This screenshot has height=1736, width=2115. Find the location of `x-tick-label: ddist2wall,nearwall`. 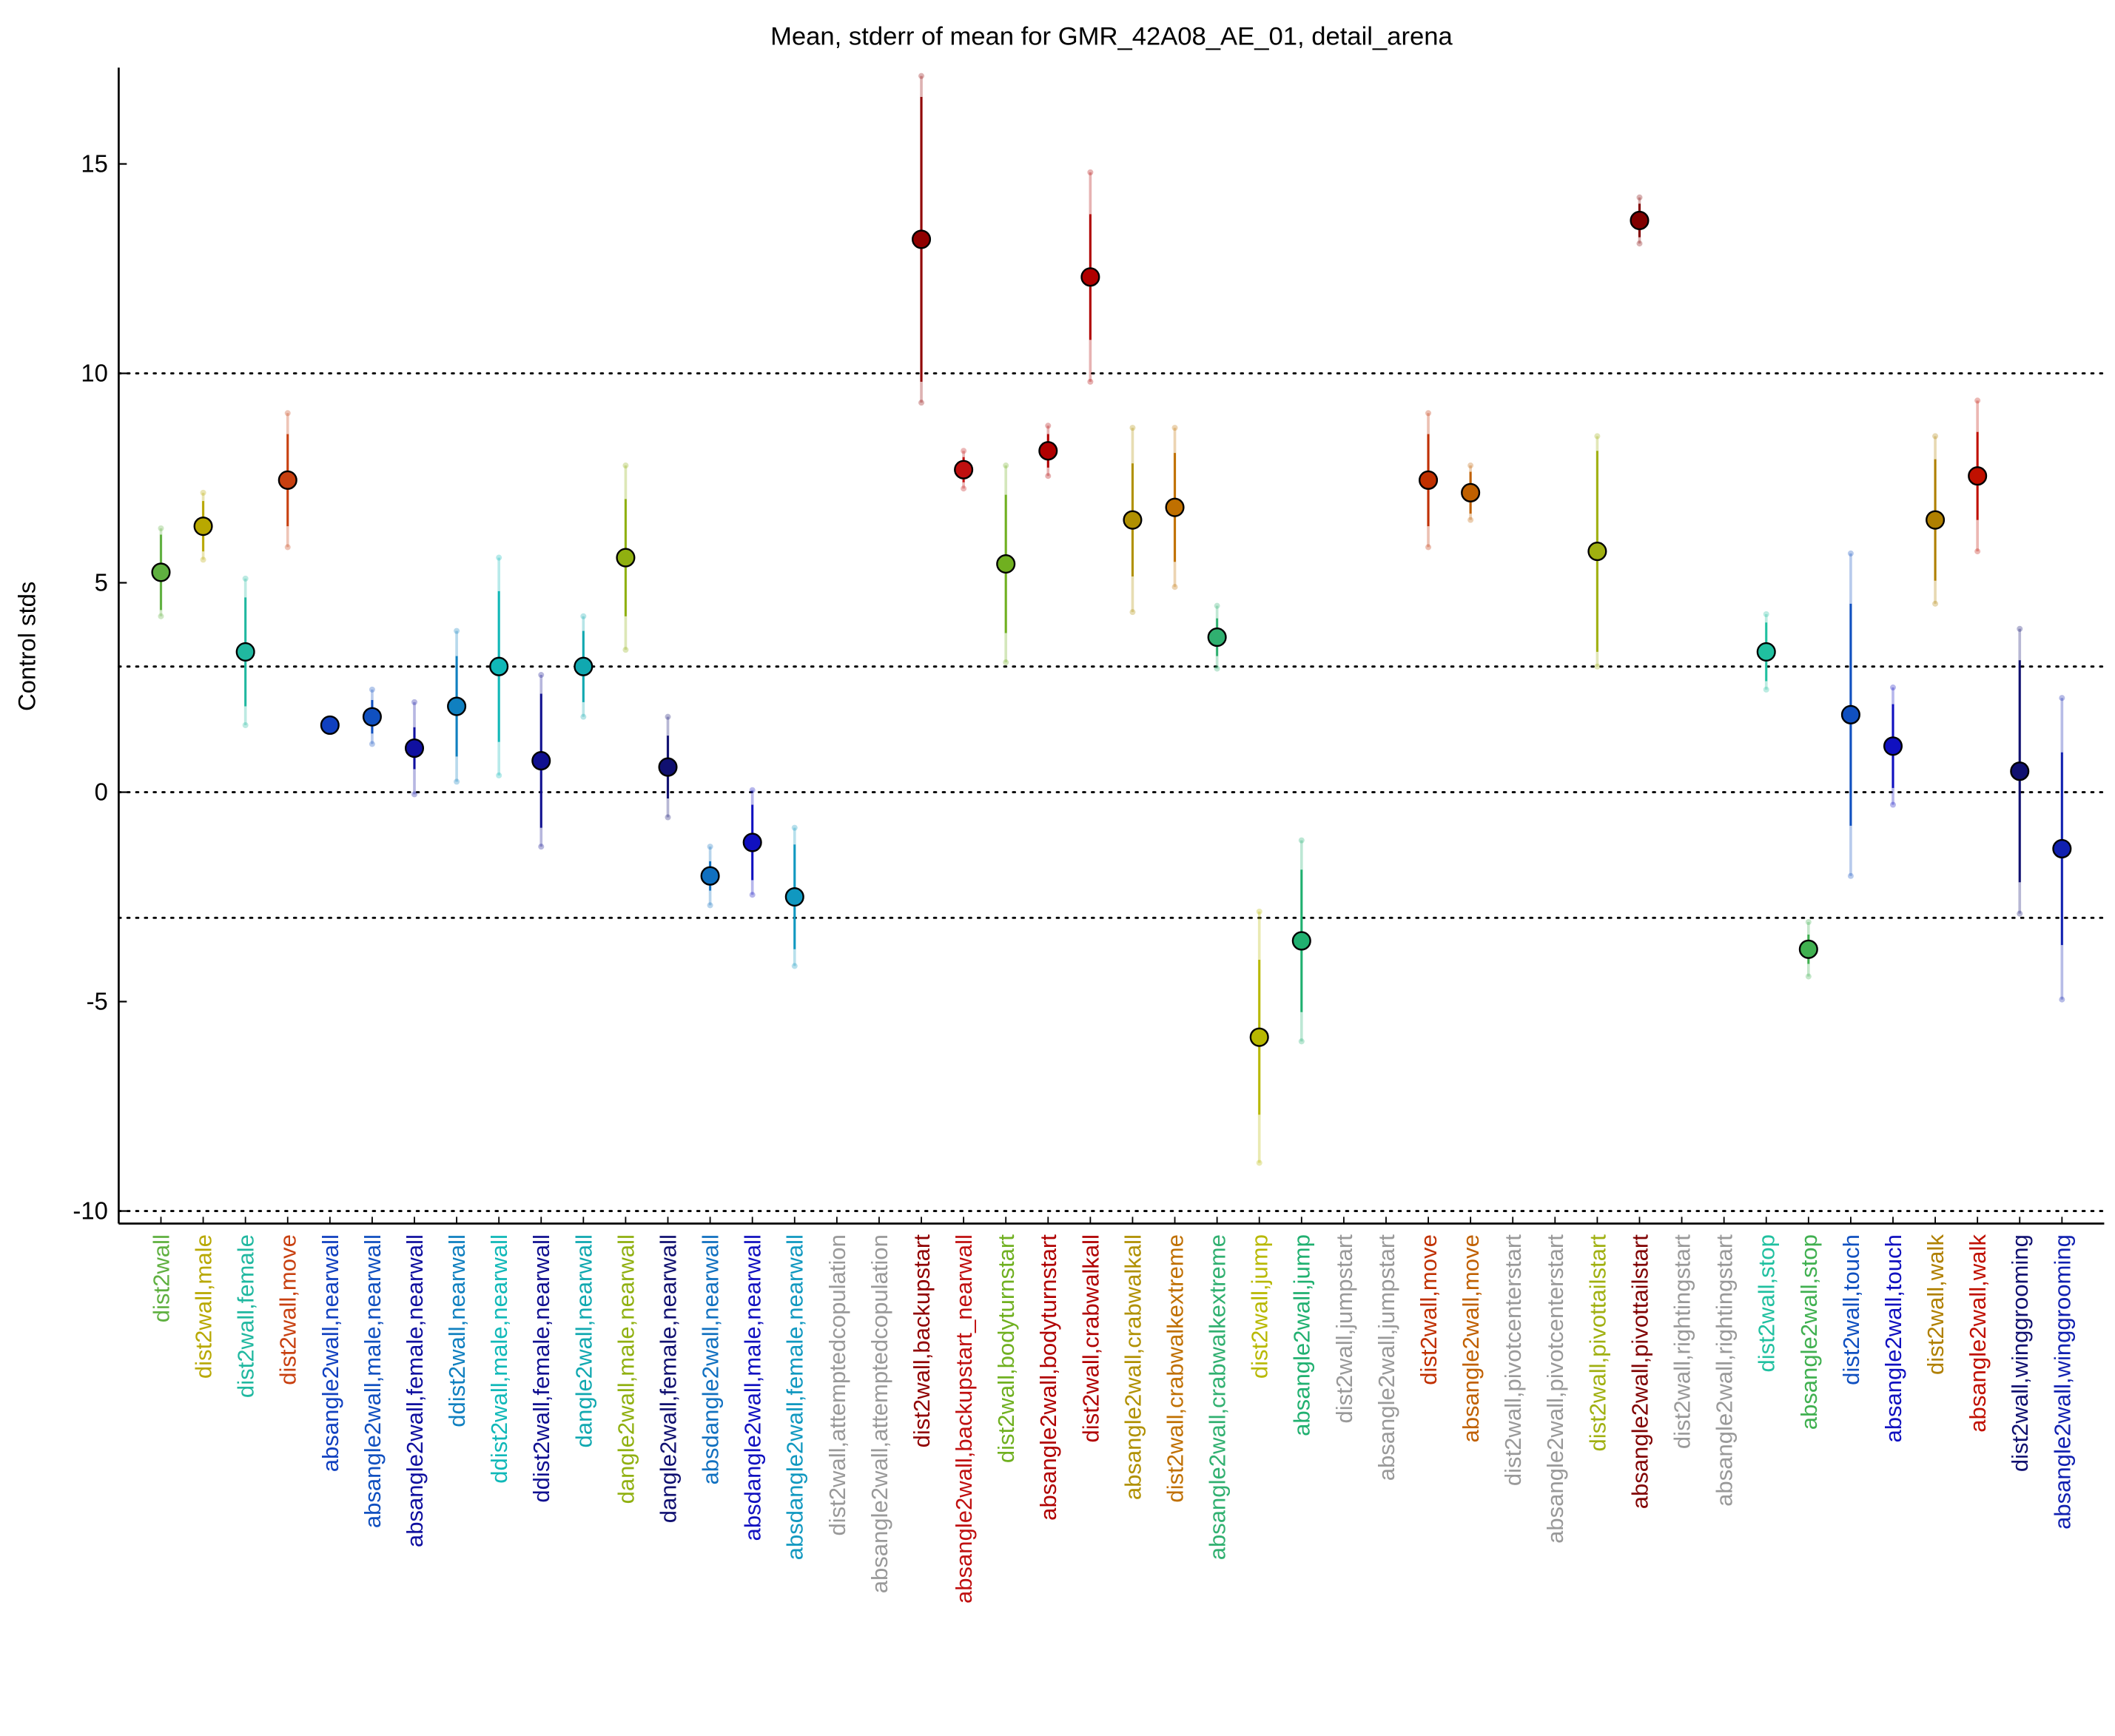

x-tick-label: ddist2wall,nearwall is located at coordinates (457, 1330).